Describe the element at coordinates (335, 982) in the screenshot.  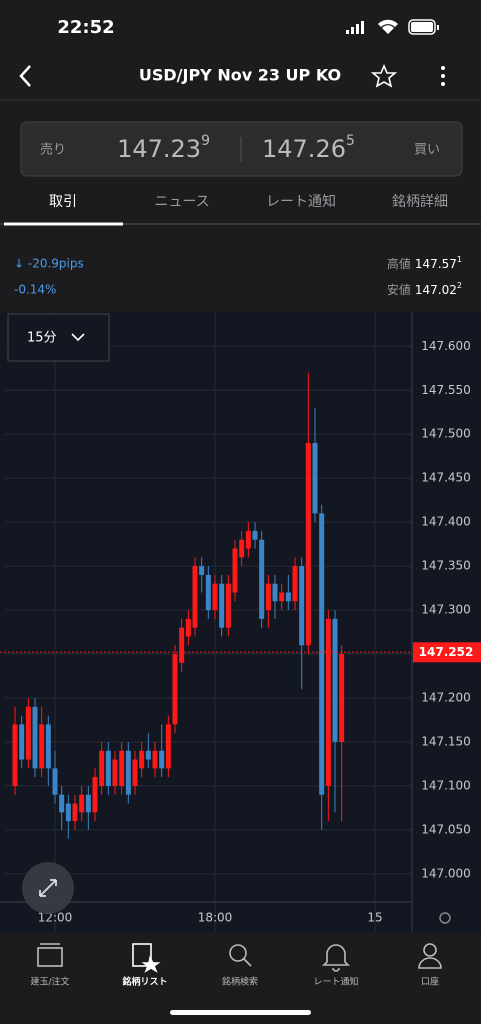
I see `nav-item: レート通知` at that location.